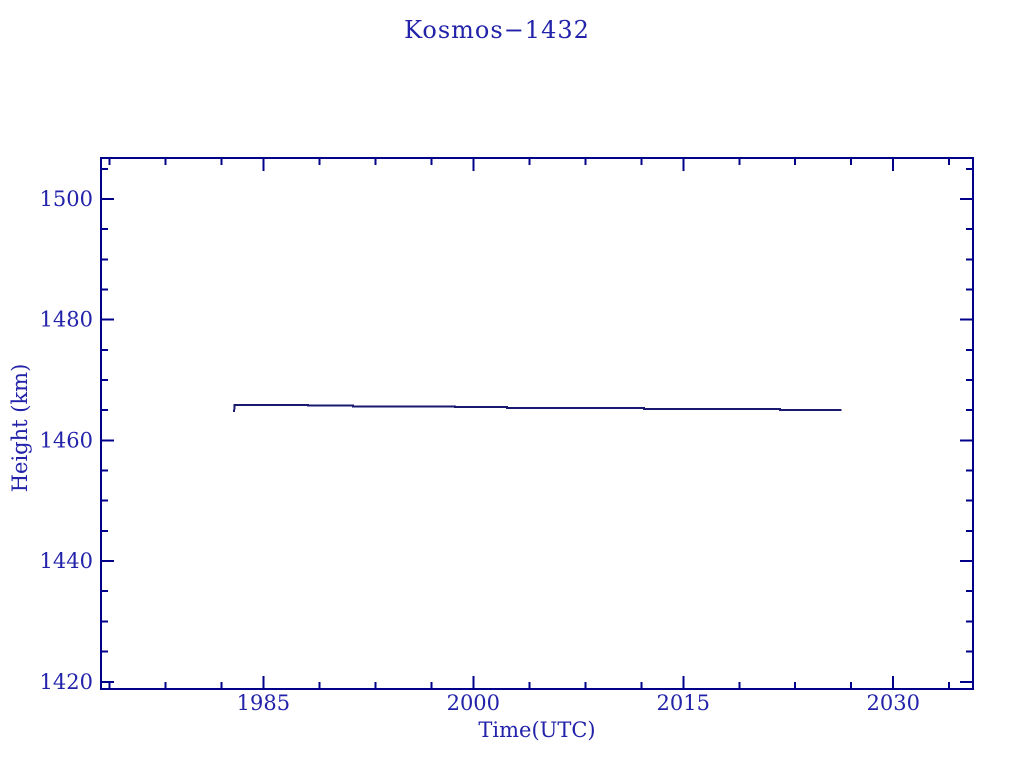  Describe the element at coordinates (66, 682) in the screenshot. I see `y-tick-label: 1420` at that location.